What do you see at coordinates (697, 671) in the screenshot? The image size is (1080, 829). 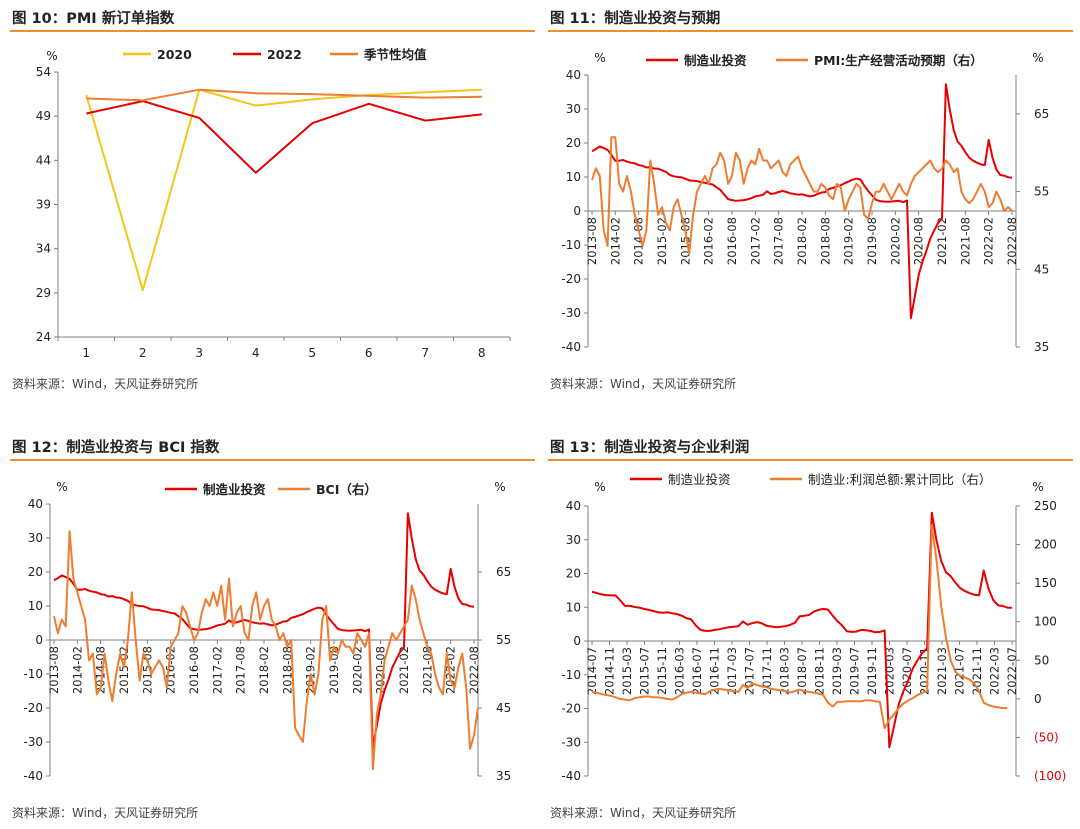 I see `x-tick-label: 2016-07` at bounding box center [697, 671].